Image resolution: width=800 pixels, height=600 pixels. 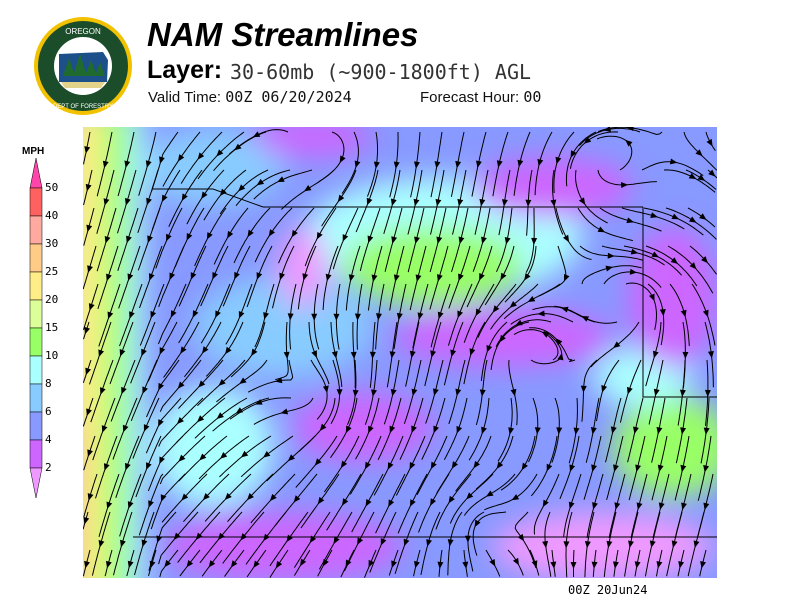 I want to click on layer-value: 30-60mb (~900-1800ft) AGL, so click(x=381, y=72).